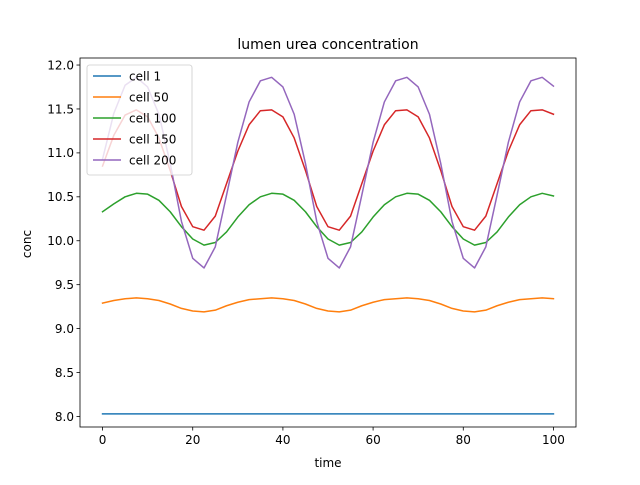 The height and width of the screenshot is (485, 640). I want to click on legend: cell 1 cell 50 cell 100 cell 150 cell 200, so click(139, 120).